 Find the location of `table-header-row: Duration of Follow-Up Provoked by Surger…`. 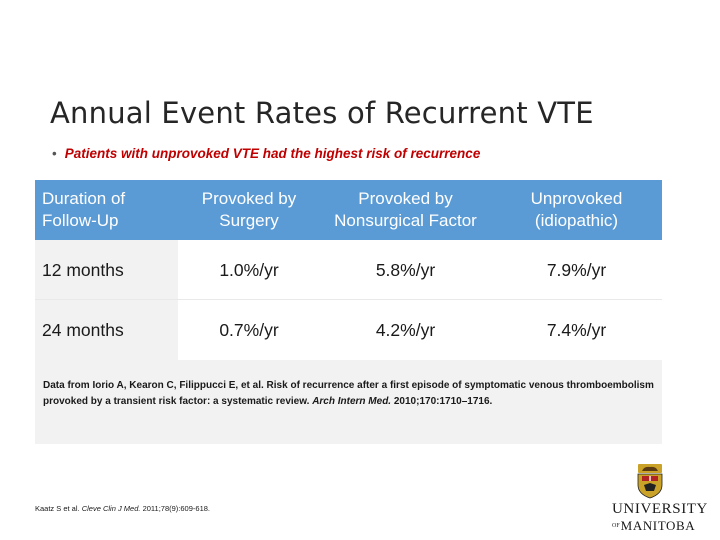

table-header-row: Duration of Follow-Up Provoked by Surger… is located at coordinates (348, 210).